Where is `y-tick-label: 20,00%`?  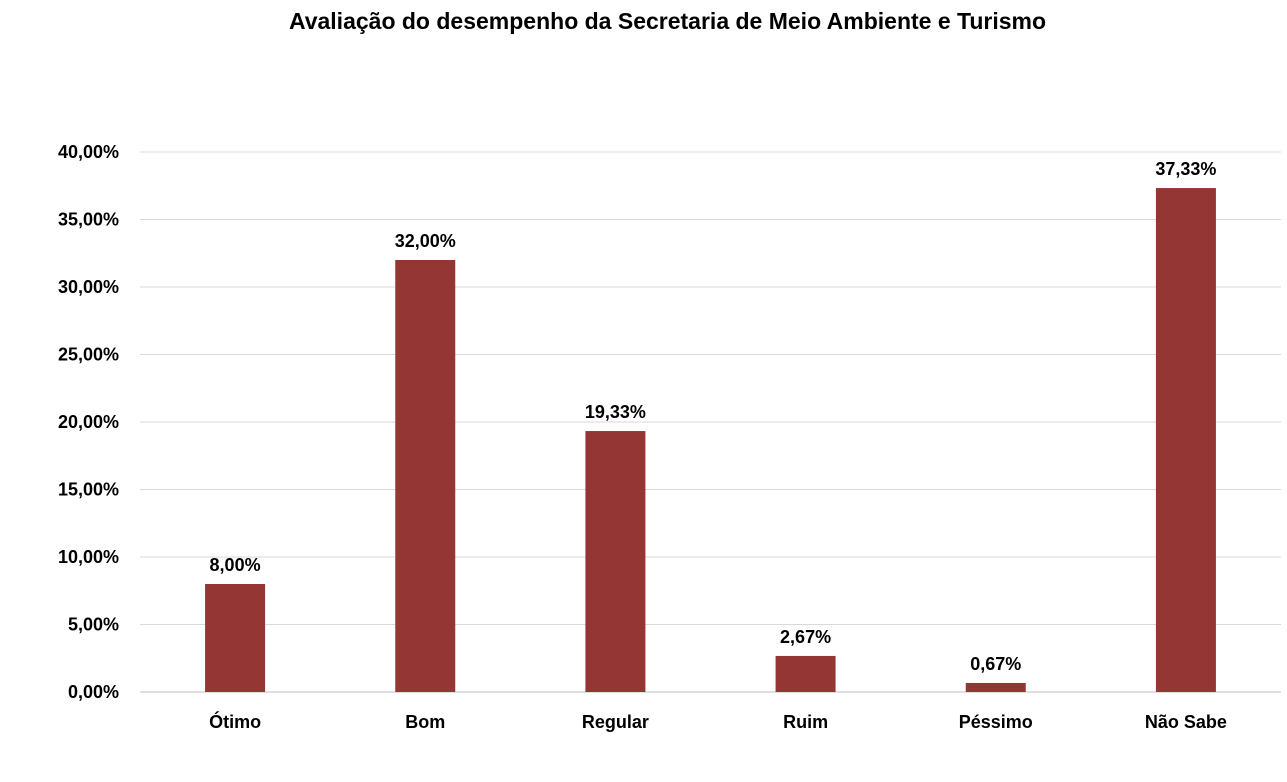 y-tick-label: 20,00% is located at coordinates (88, 422).